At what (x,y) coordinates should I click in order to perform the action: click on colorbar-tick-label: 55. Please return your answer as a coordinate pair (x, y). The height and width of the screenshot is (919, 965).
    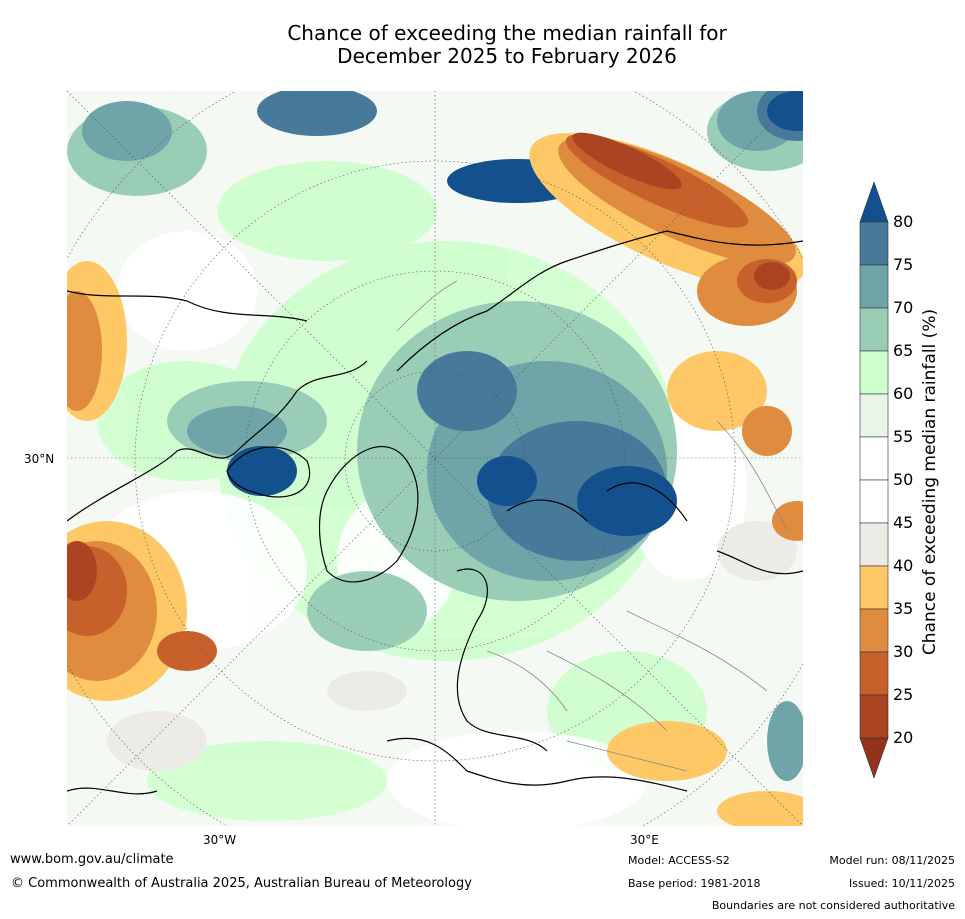
    Looking at the image, I should click on (903, 436).